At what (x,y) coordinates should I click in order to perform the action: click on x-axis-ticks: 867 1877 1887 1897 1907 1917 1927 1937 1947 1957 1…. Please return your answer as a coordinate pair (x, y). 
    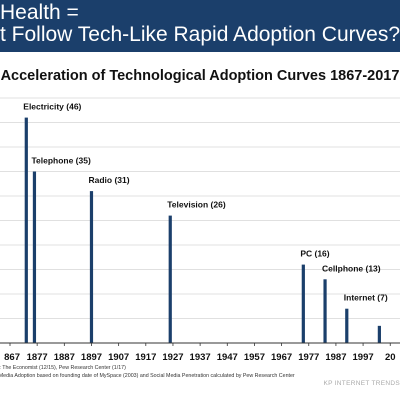
    Looking at the image, I should click on (200, 351).